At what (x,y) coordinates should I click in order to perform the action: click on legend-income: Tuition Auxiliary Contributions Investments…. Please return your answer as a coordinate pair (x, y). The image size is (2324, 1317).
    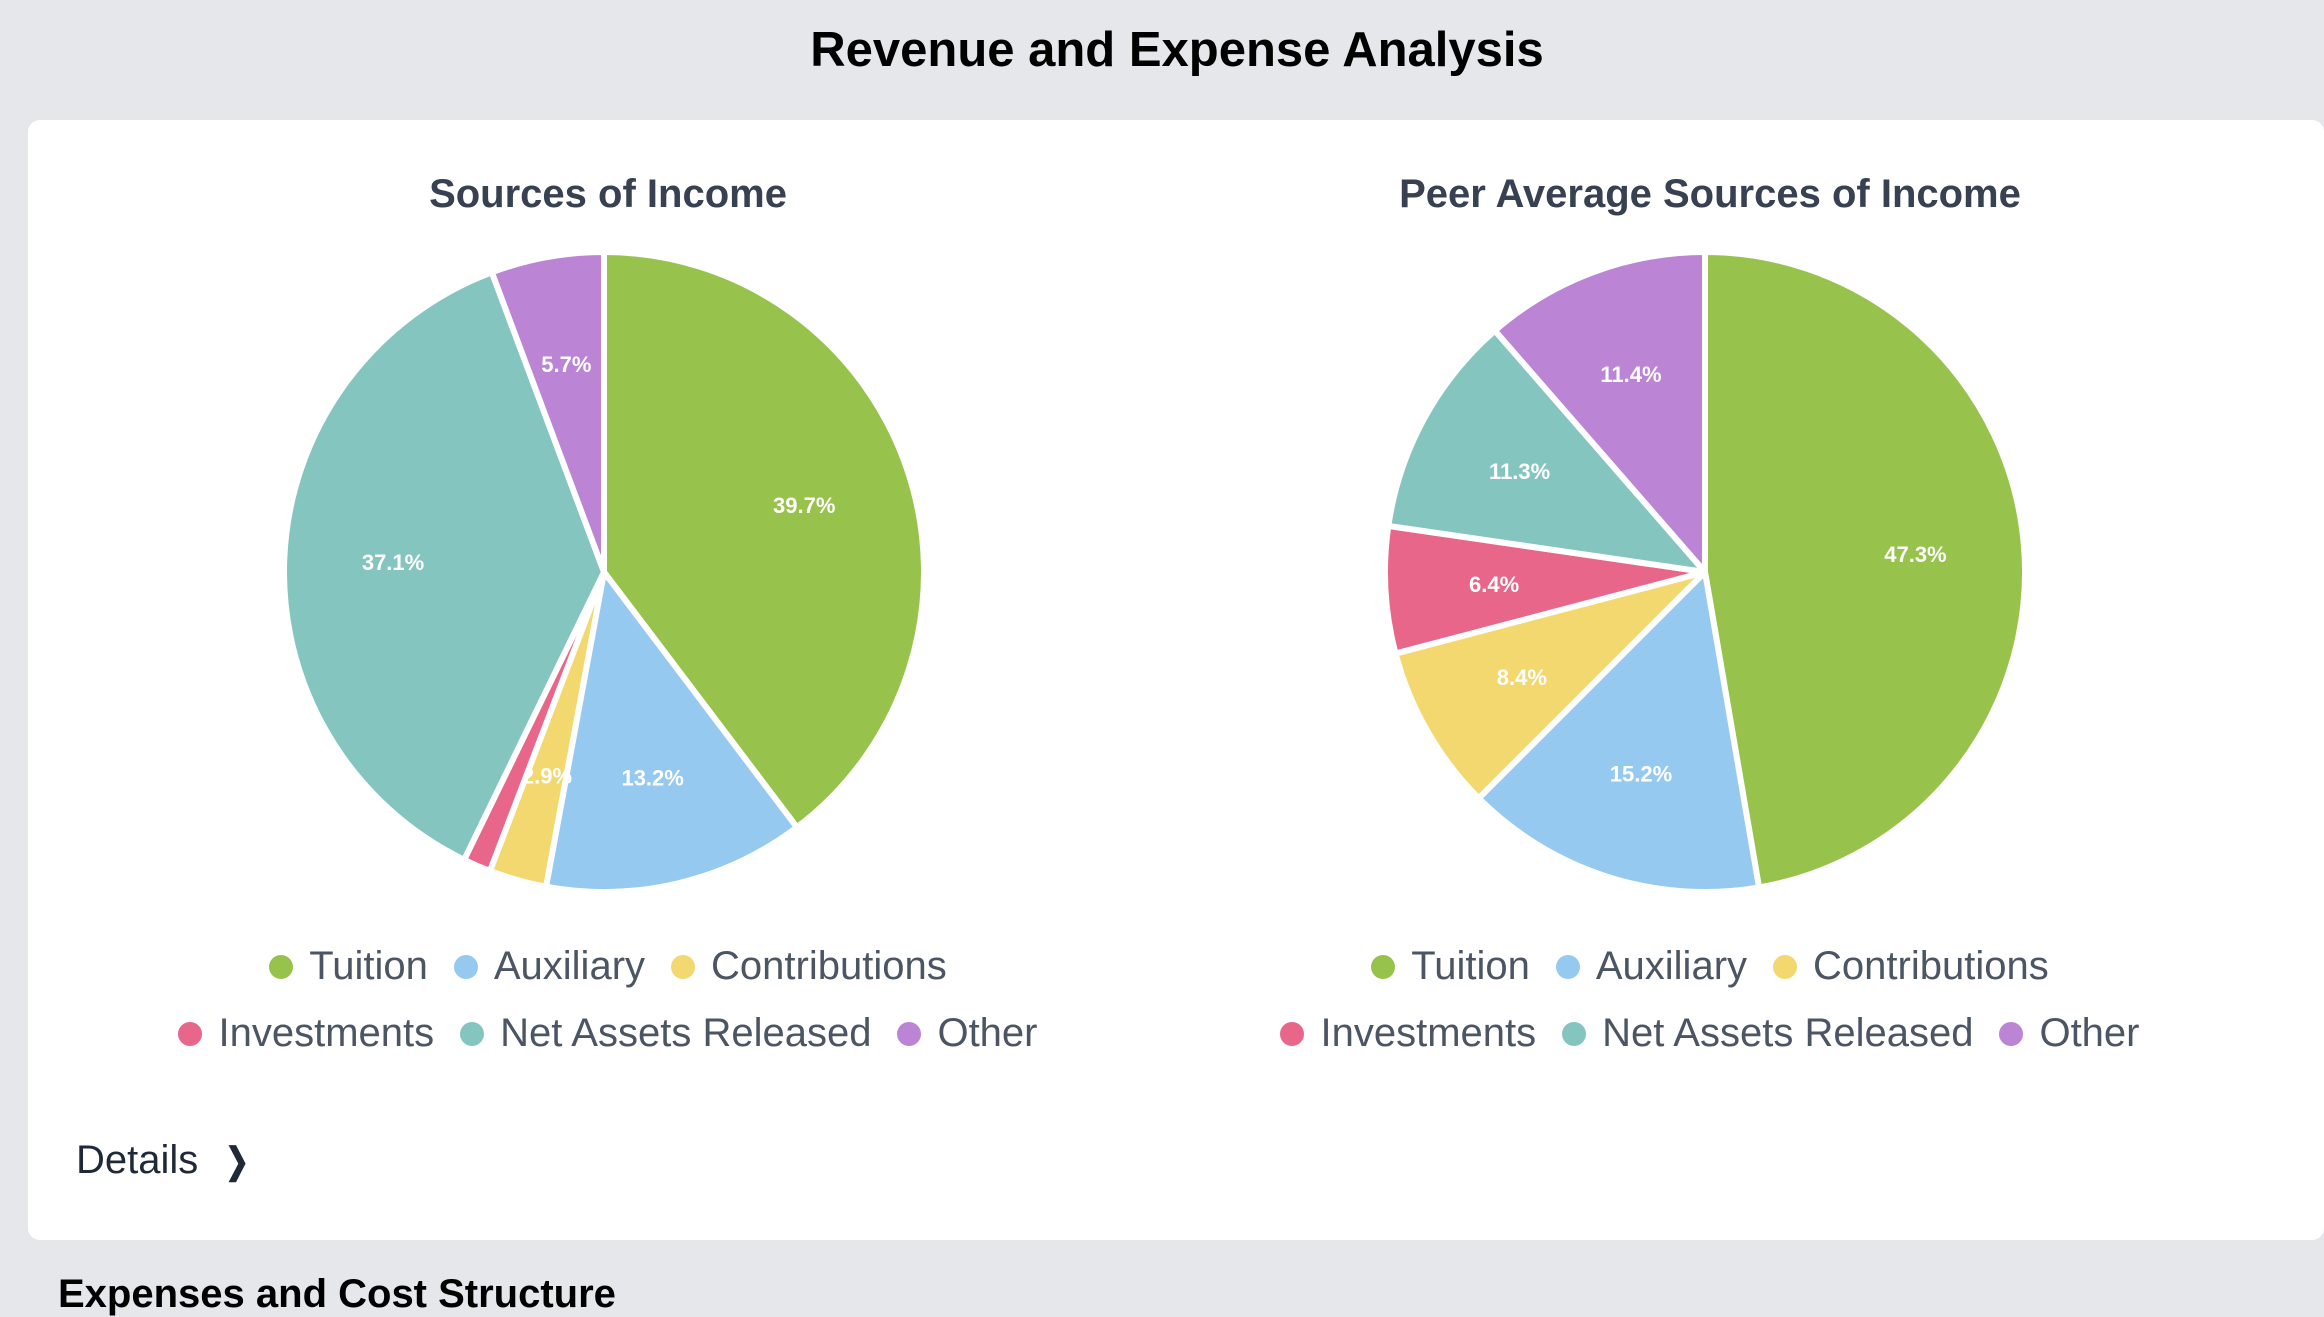
    Looking at the image, I should click on (608, 1000).